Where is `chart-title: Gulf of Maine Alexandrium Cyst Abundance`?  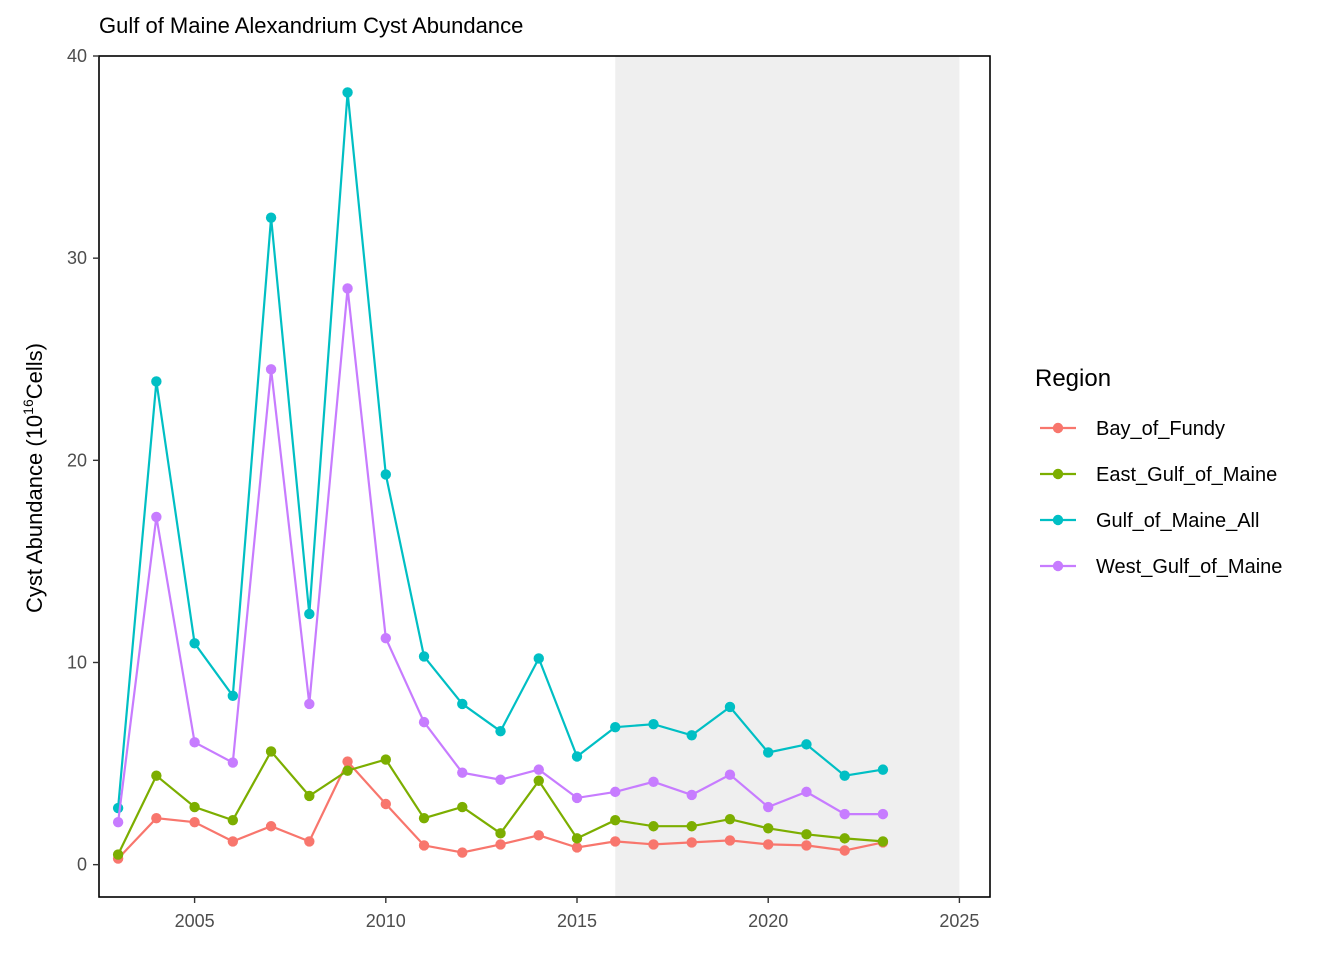
chart-title: Gulf of Maine Alexandrium Cyst Abundance is located at coordinates (311, 25).